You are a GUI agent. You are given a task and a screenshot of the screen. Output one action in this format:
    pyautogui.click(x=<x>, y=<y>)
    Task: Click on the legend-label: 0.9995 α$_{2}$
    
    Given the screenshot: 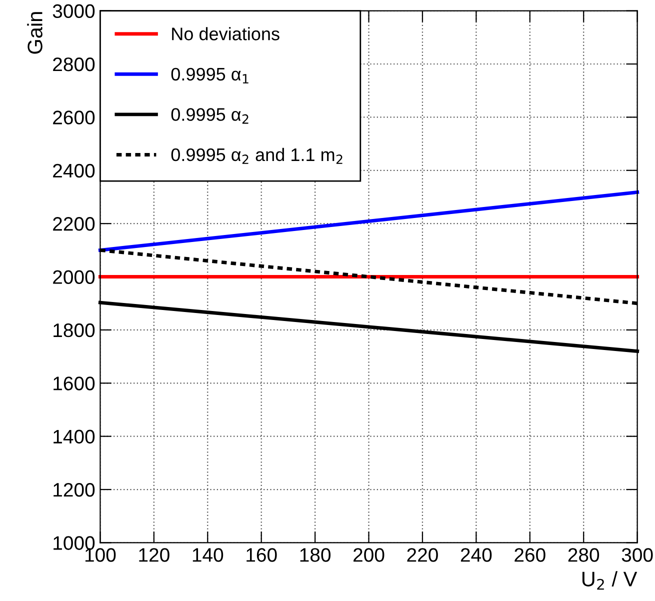 What is the action you would take?
    pyautogui.click(x=209, y=116)
    